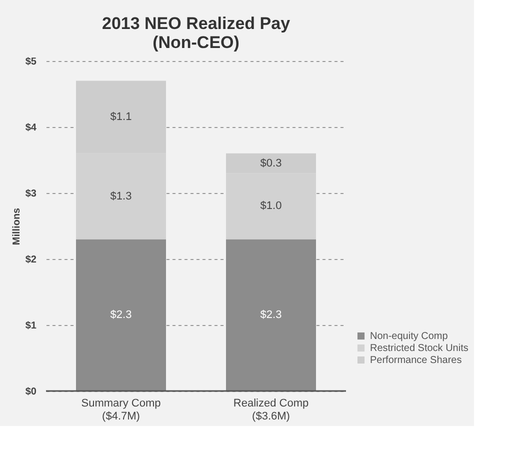  What do you see at coordinates (31, 194) in the screenshot?
I see `y-tick-label: $3` at bounding box center [31, 194].